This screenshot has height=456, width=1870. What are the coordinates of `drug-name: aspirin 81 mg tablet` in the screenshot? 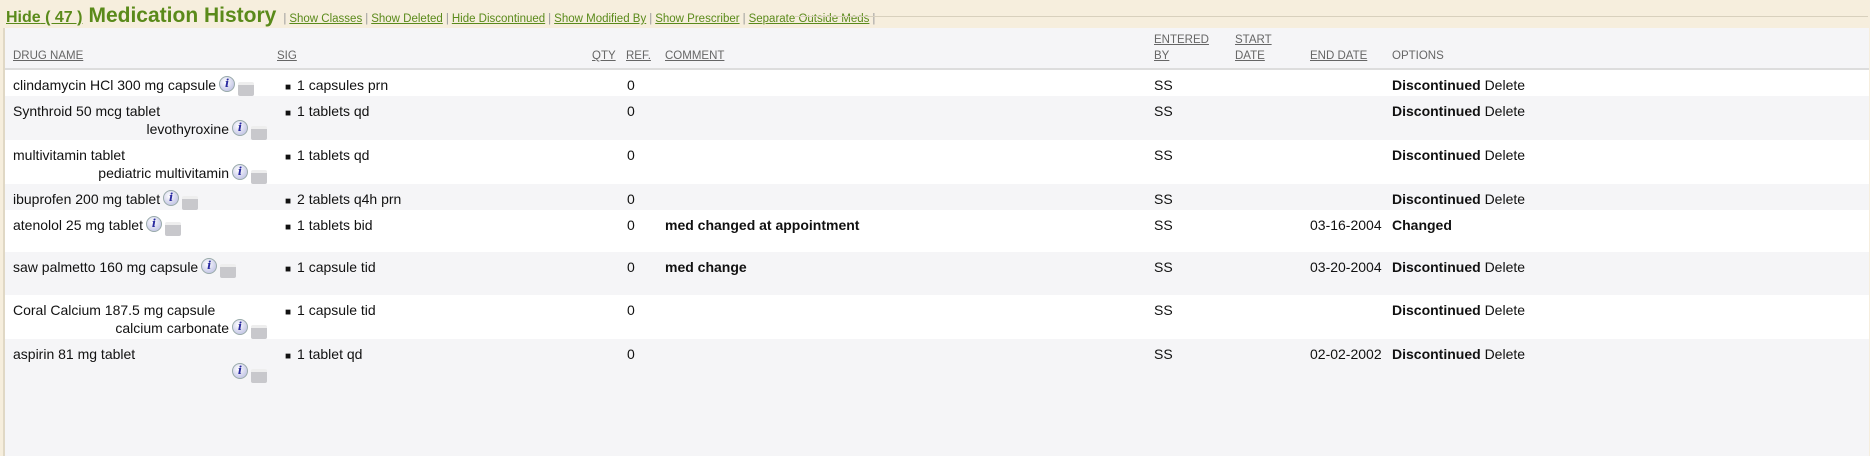 It's located at (74, 354).